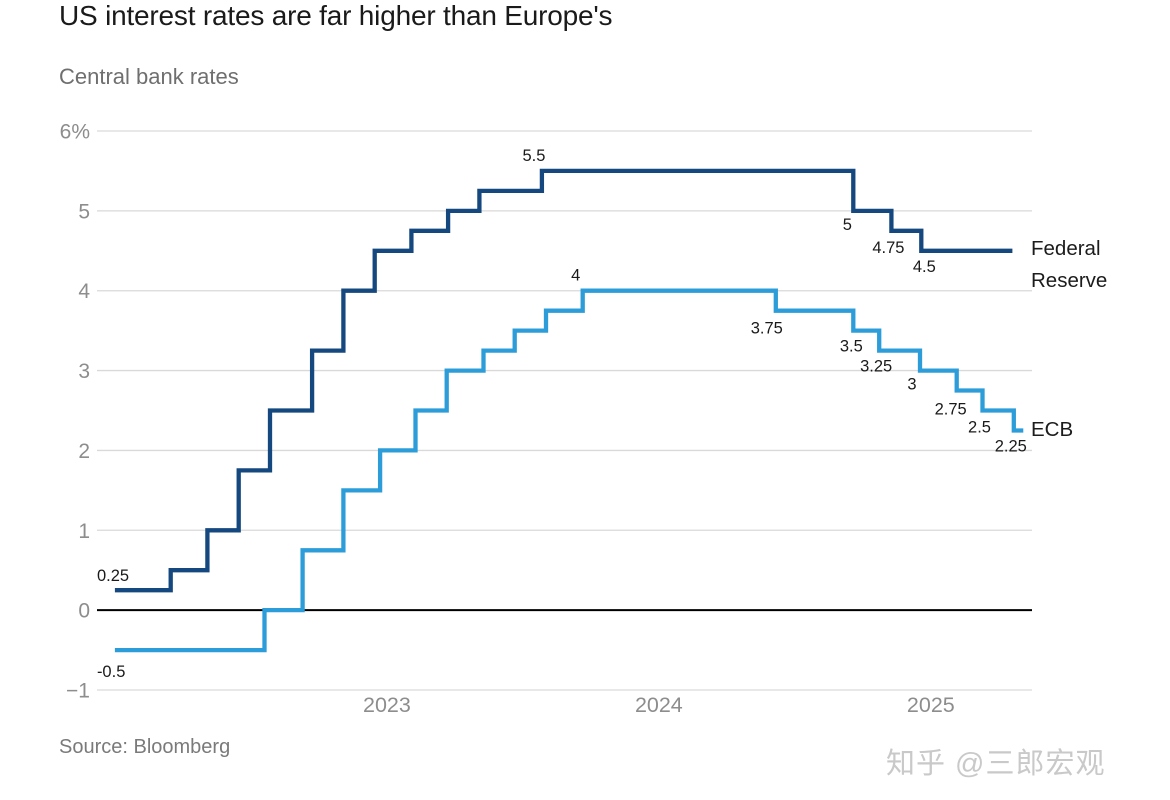 The width and height of the screenshot is (1170, 800). Describe the element at coordinates (1052, 429) in the screenshot. I see `series-label-ecb: ECB` at that location.